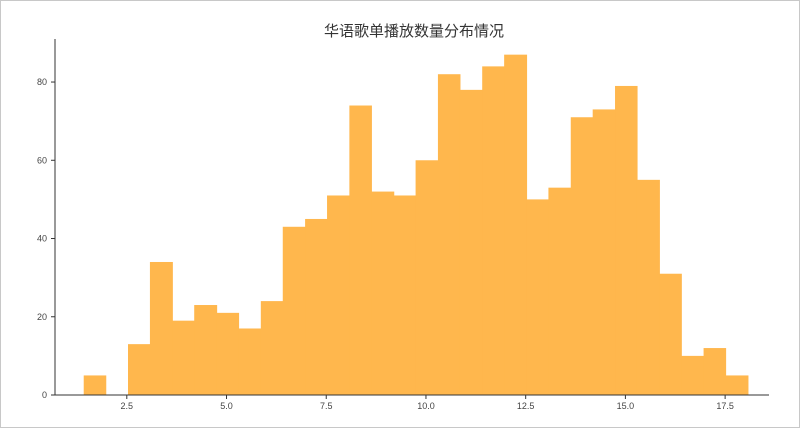 This screenshot has height=428, width=800. I want to click on x-tick-label-3: 10.0, so click(426, 406).